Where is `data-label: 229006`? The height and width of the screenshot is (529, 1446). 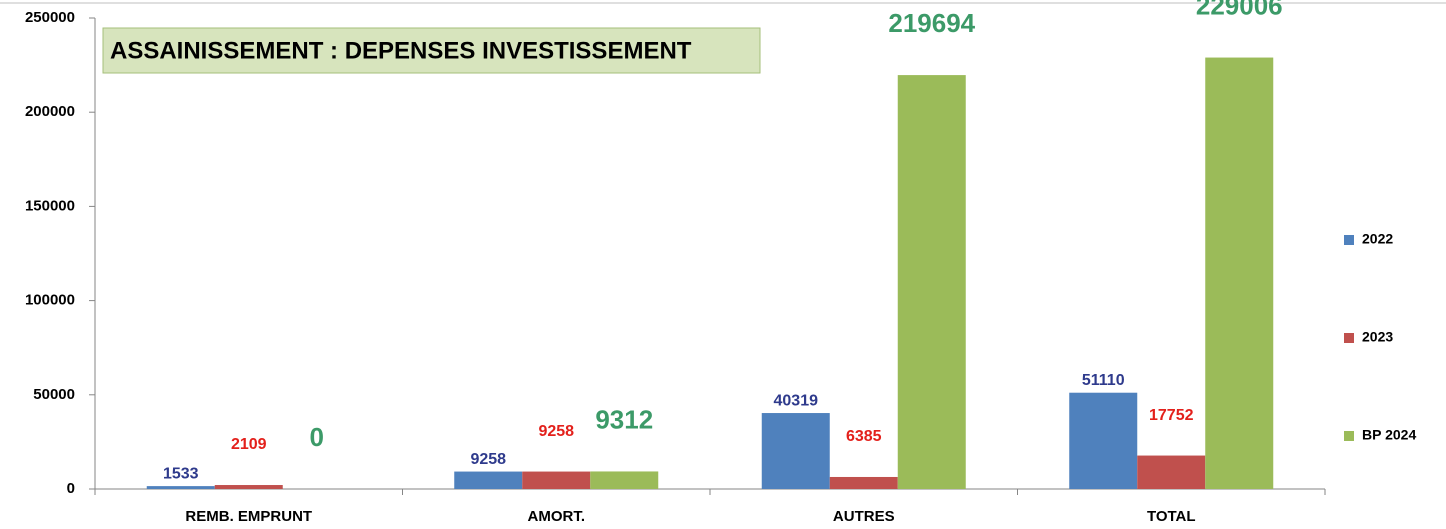
data-label: 229006 is located at coordinates (1239, 10).